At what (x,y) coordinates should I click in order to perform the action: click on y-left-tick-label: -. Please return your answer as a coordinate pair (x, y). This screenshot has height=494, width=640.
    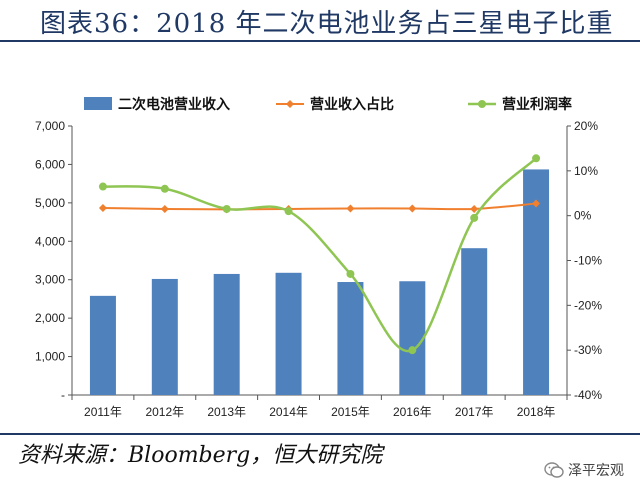
    Looking at the image, I should click on (63, 395).